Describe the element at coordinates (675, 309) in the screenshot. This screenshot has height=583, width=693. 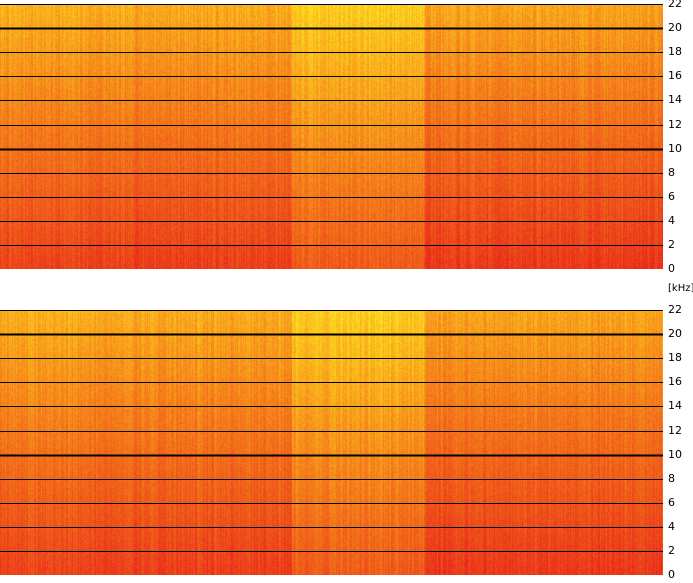
I see `tick-label-bottom-22: 22` at that location.